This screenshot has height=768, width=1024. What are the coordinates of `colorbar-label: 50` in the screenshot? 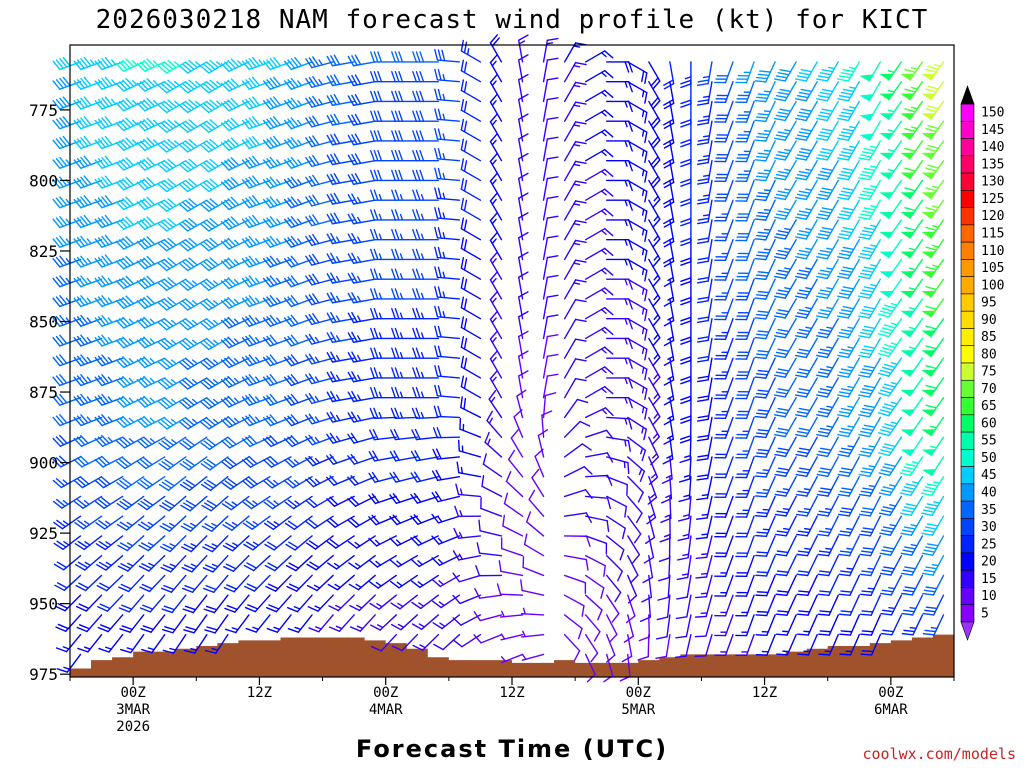 It's located at (989, 458).